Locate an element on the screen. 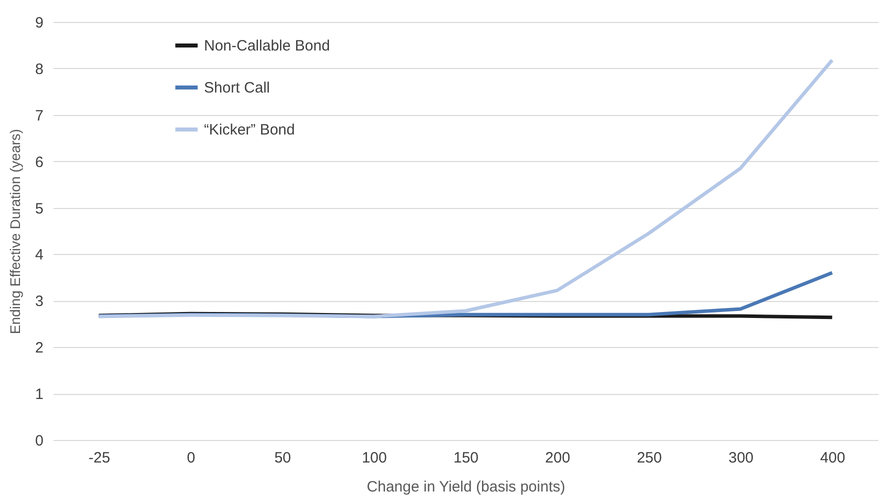 Image resolution: width=890 pixels, height=502 pixels. y-tick-label: 0 is located at coordinates (39, 441).